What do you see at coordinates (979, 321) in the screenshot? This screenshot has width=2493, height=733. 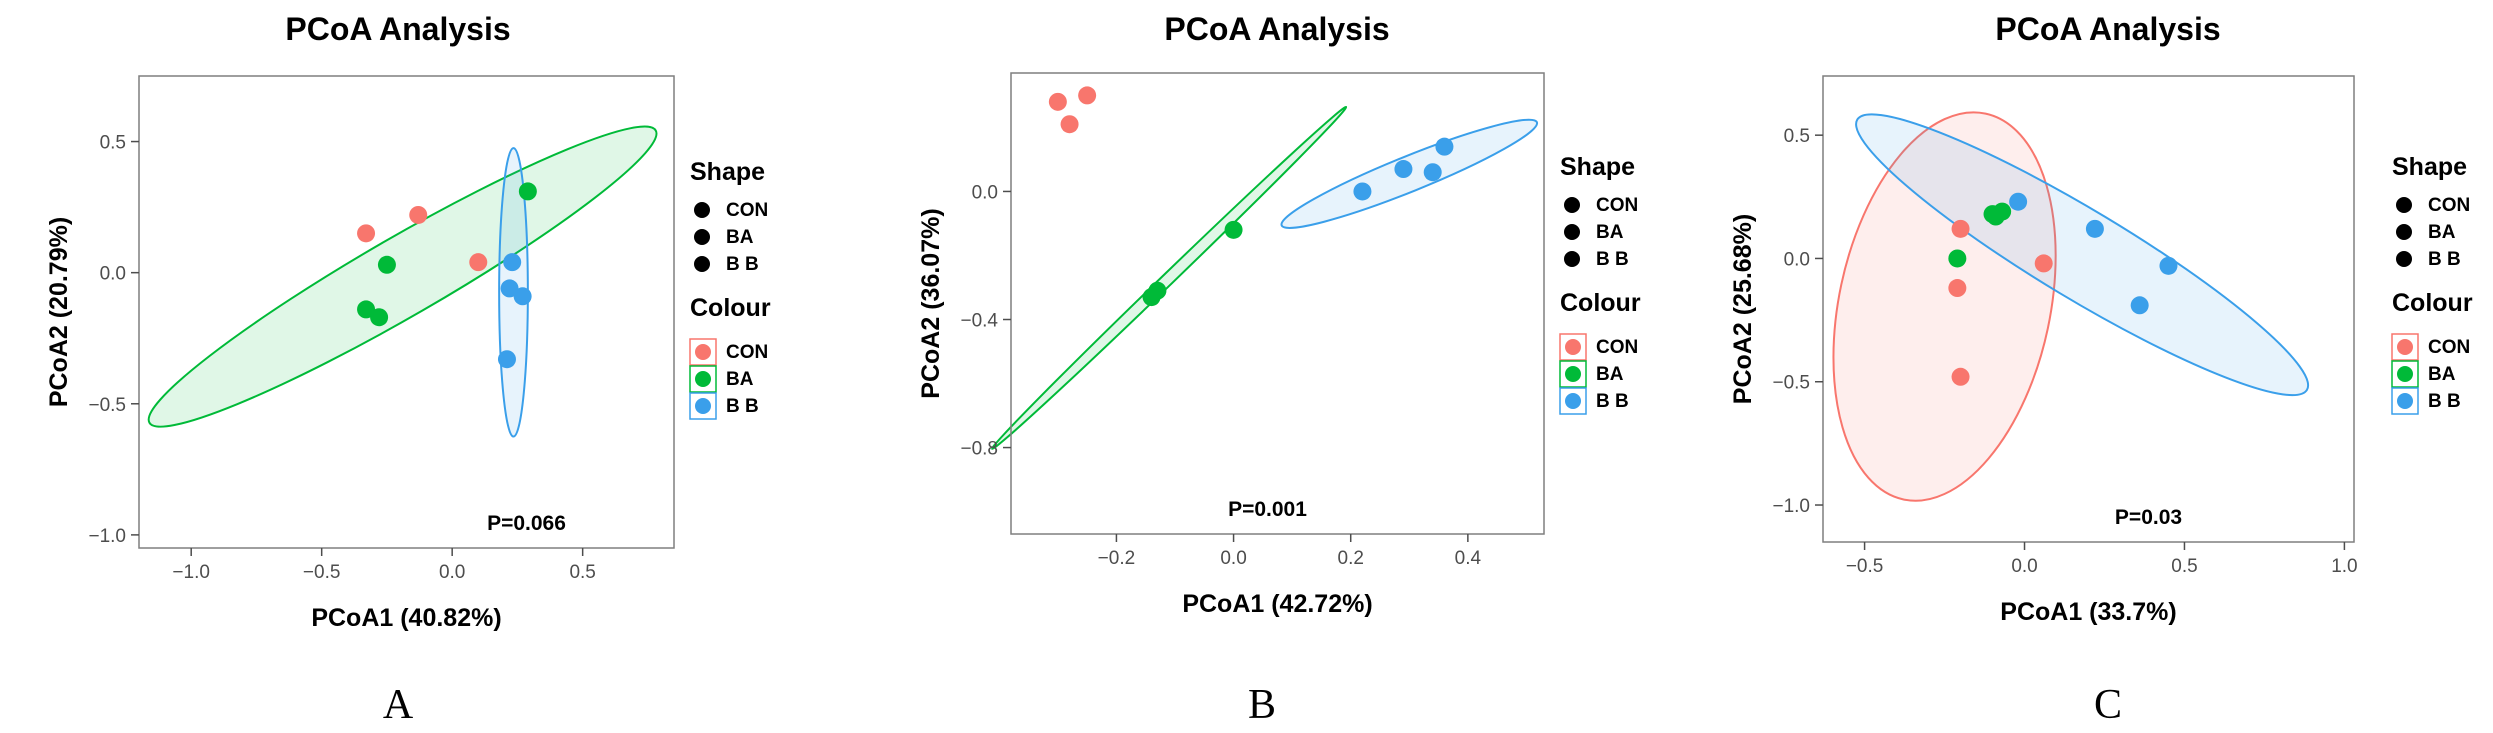 I see `y-tick-label: −0.4` at bounding box center [979, 321].